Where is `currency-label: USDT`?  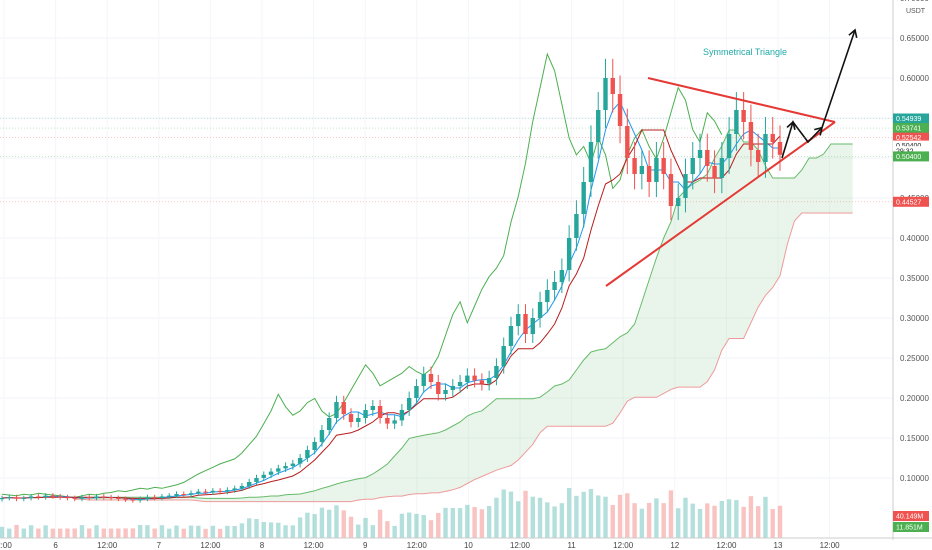 currency-label: USDT is located at coordinates (916, 11).